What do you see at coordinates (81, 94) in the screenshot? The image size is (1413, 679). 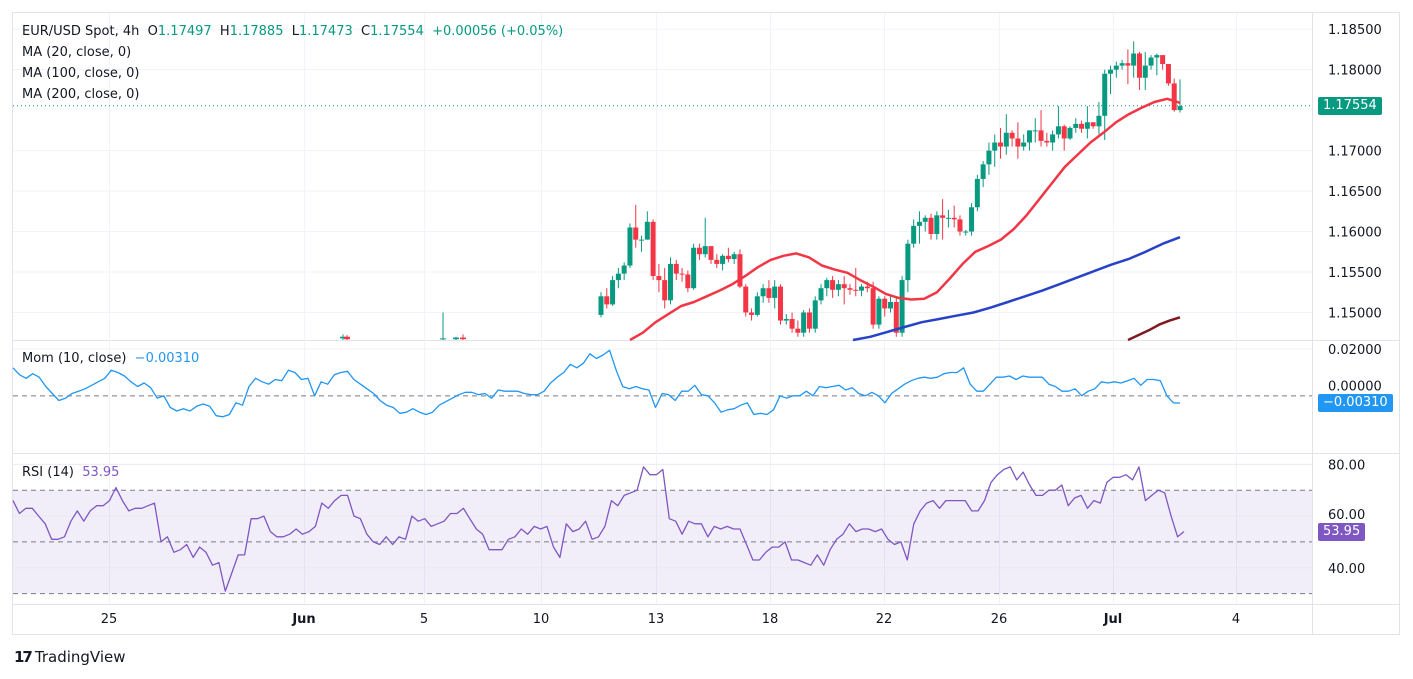 I see `ma200-legend: MA (200, close, 0)` at bounding box center [81, 94].